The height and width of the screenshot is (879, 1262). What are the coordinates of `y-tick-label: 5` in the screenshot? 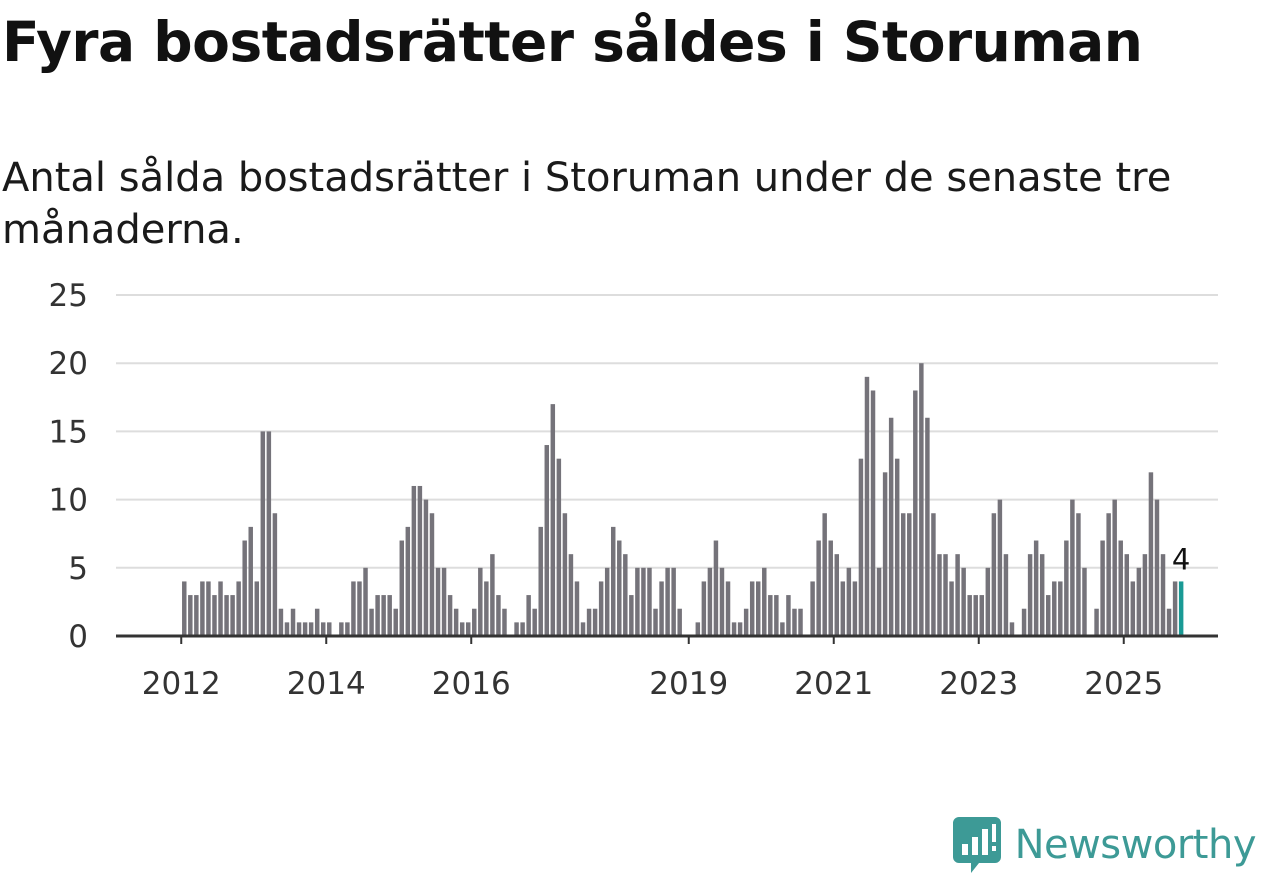 It's located at (78, 569).